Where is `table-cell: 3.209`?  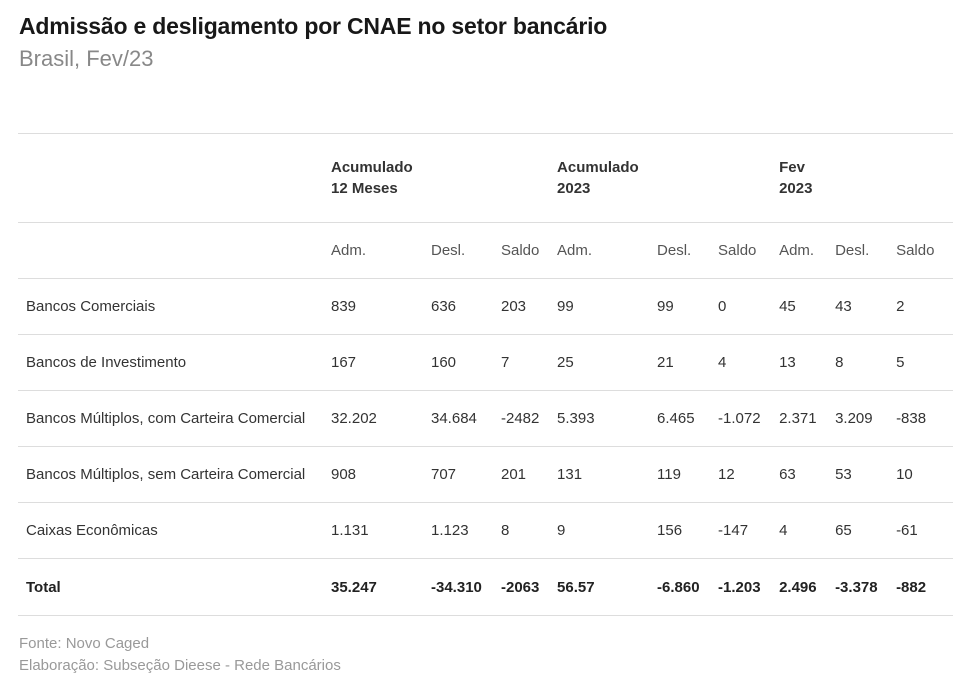 table-cell: 3.209 is located at coordinates (866, 418).